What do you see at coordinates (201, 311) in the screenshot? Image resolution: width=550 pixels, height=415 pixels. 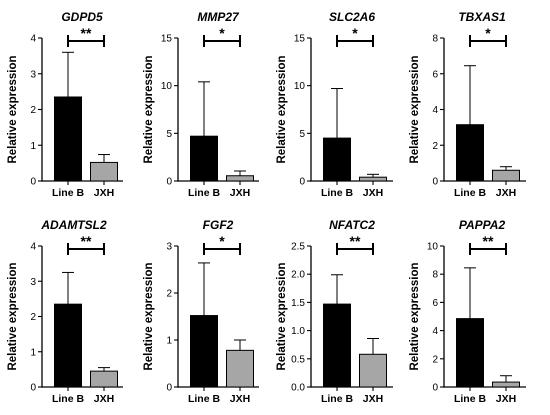 I see `chart-panel-5: FGF2 Relative expression 0 1 2 3 Line B JXH *` at bounding box center [201, 311].